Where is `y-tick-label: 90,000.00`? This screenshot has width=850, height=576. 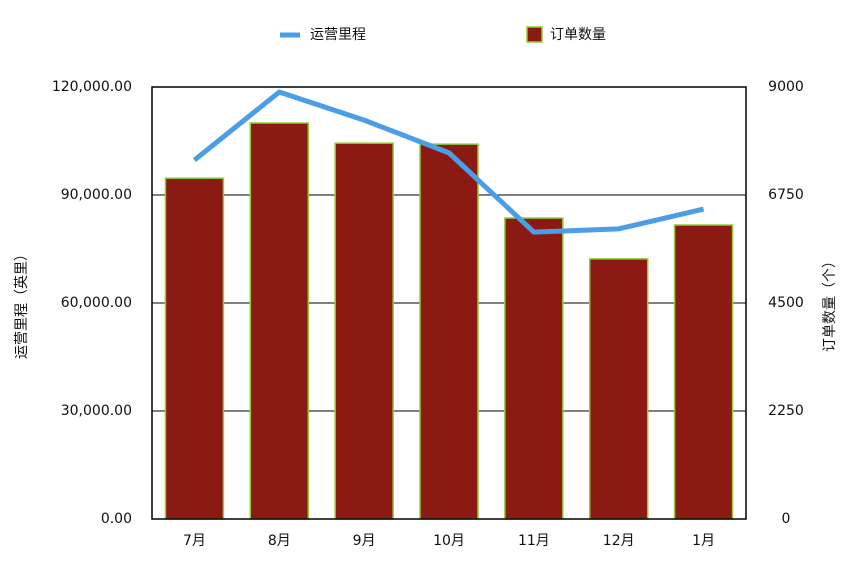
y-tick-label: 90,000.00 is located at coordinates (96, 195).